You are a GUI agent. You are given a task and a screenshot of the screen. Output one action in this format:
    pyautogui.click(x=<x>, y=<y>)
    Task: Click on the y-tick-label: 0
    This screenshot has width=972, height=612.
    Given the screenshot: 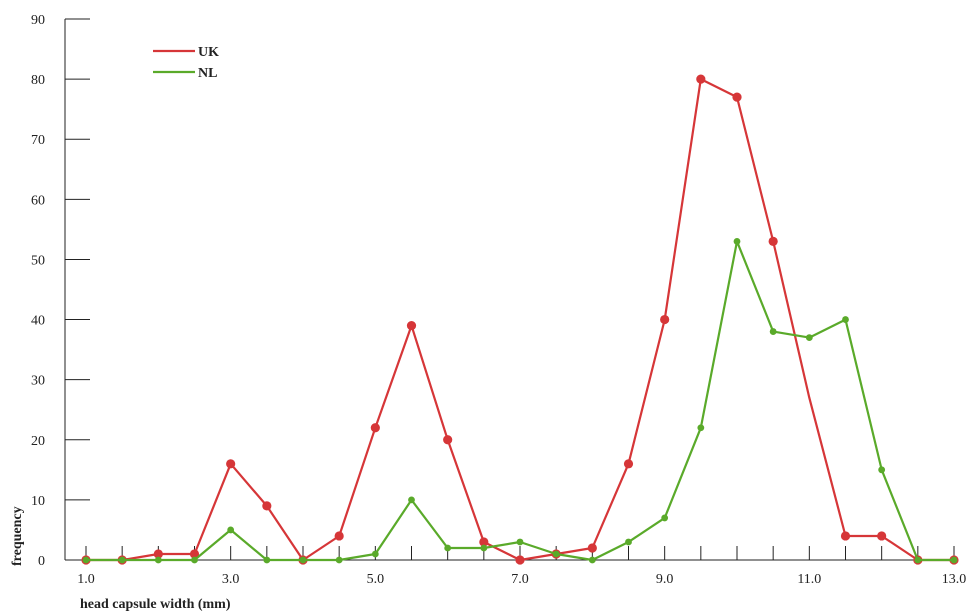 What is the action you would take?
    pyautogui.click(x=41, y=561)
    